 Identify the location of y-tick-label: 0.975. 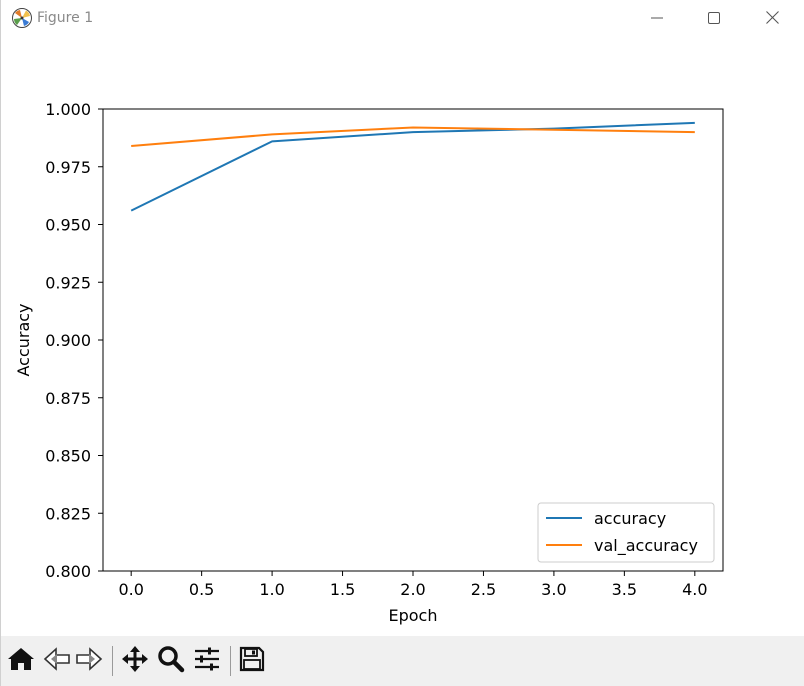
(68, 167).